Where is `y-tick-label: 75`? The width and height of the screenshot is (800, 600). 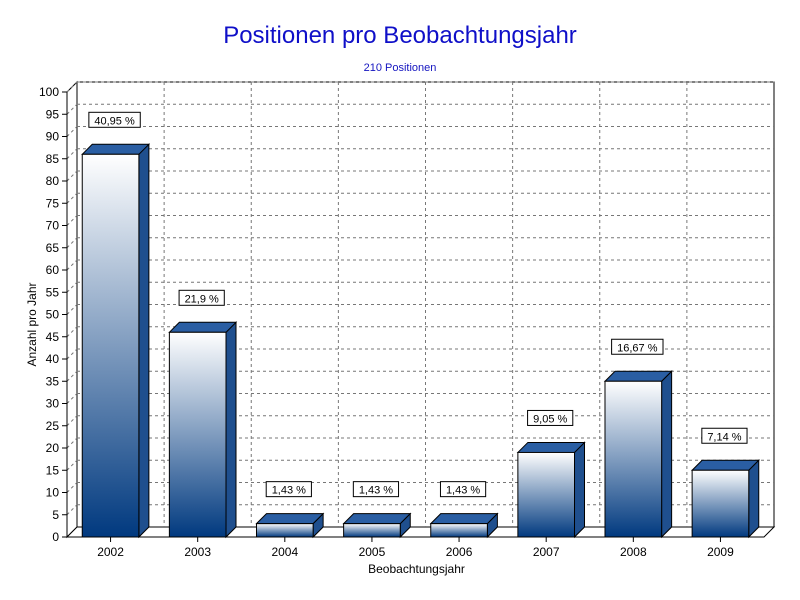
y-tick-label: 75 is located at coordinates (53, 203).